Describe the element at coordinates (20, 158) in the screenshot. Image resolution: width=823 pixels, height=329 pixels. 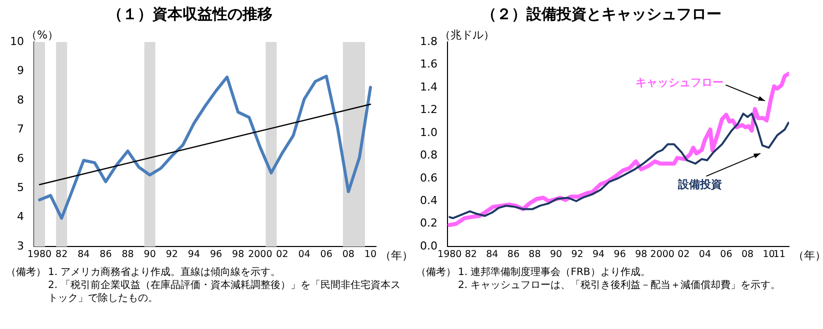
I see `y-tick-label: 6` at that location.